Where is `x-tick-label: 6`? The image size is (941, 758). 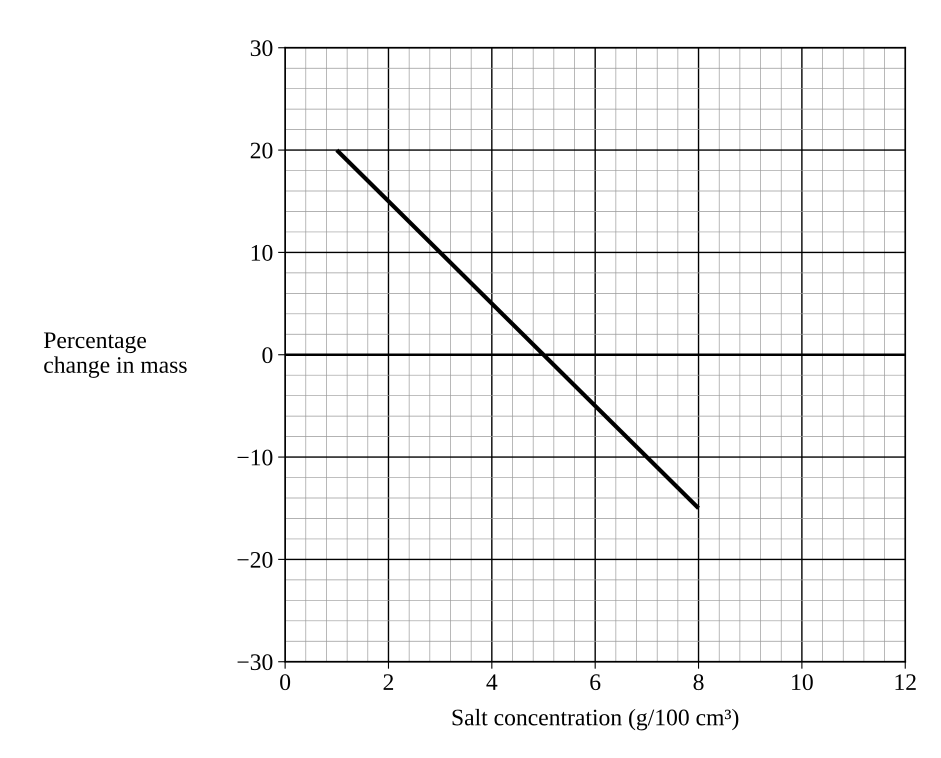 x-tick-label: 6 is located at coordinates (595, 682).